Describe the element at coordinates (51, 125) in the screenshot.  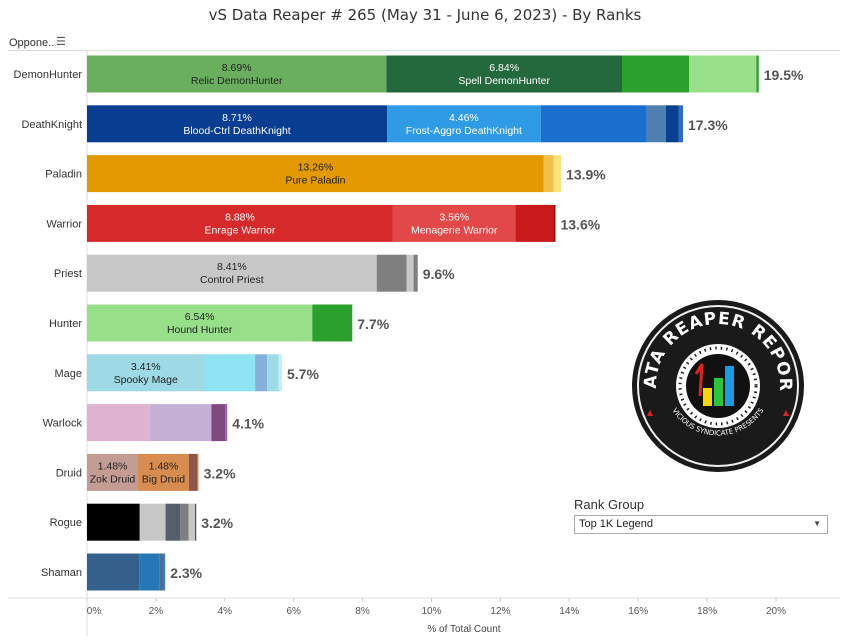
I see `category-label: DeathKnight` at that location.